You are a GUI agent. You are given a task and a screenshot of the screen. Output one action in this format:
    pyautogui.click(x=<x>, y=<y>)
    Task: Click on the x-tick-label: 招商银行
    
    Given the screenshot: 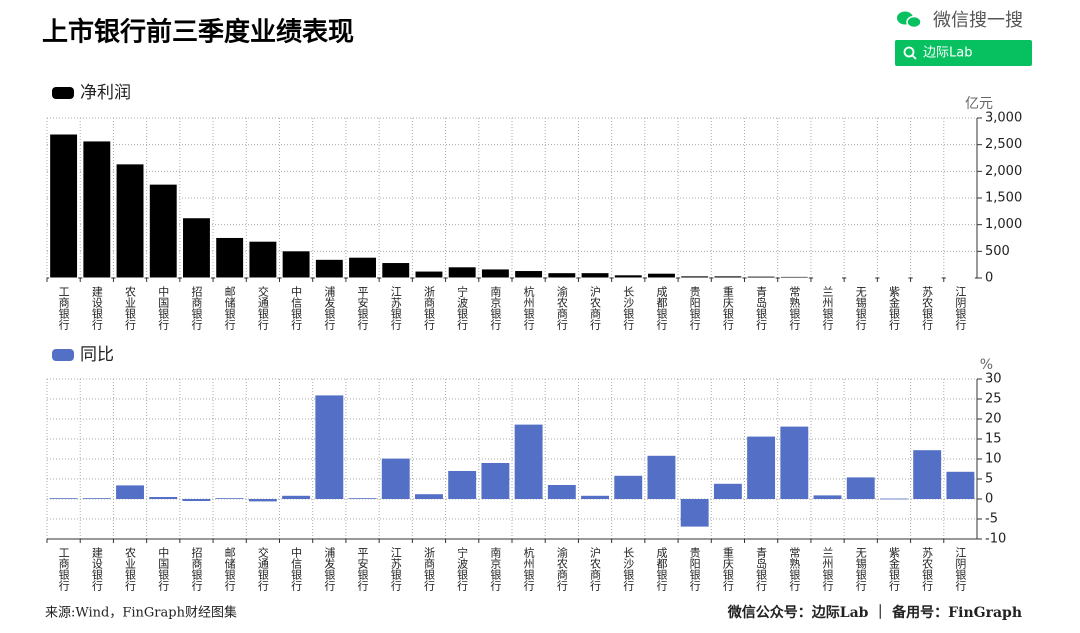 What is the action you would take?
    pyautogui.click(x=196, y=308)
    